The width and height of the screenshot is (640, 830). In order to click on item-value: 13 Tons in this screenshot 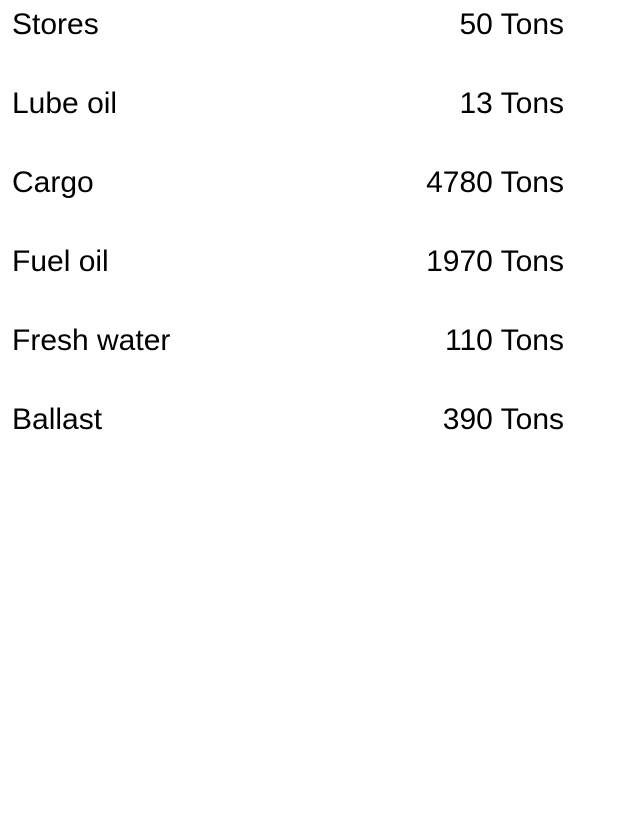, I will do `click(511, 103)`.